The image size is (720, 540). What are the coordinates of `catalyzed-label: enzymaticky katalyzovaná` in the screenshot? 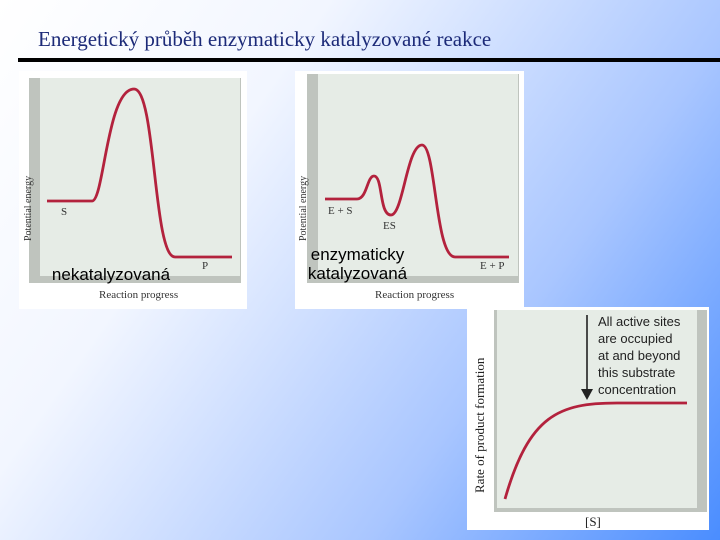 It's located at (357, 264).